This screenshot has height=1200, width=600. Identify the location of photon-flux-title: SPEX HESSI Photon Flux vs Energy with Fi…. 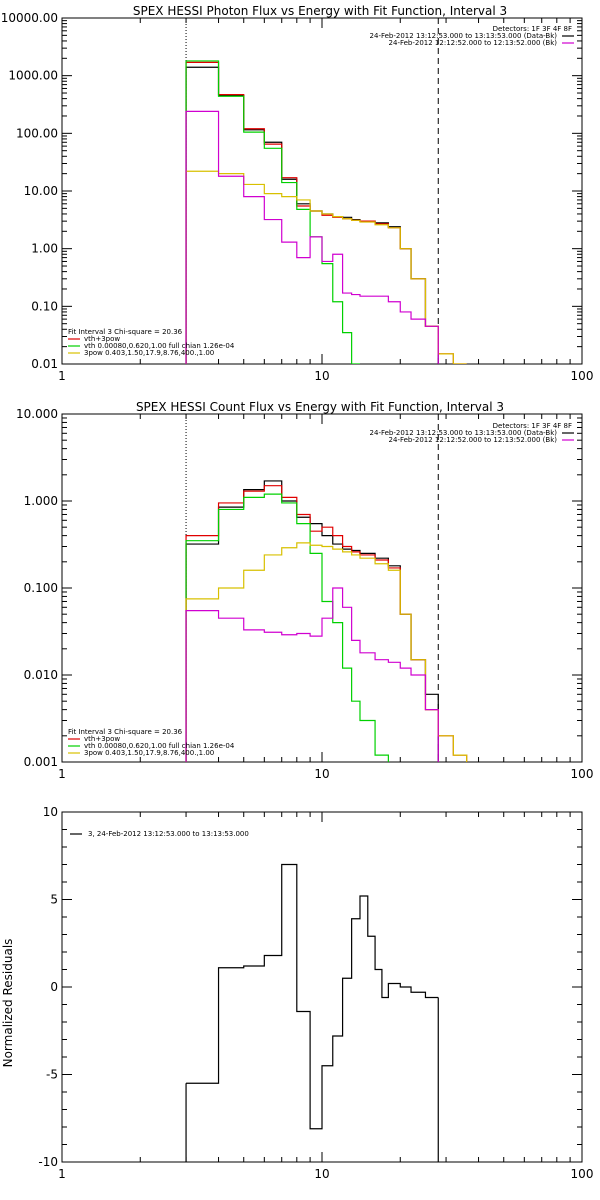
(320, 11).